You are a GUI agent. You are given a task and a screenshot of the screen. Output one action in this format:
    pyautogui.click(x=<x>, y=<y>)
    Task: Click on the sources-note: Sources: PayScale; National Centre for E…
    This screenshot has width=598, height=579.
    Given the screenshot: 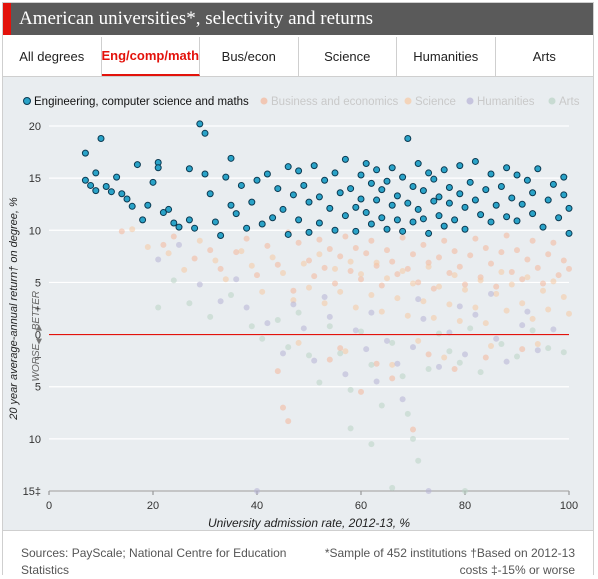 What is the action you would take?
    pyautogui.click(x=154, y=561)
    